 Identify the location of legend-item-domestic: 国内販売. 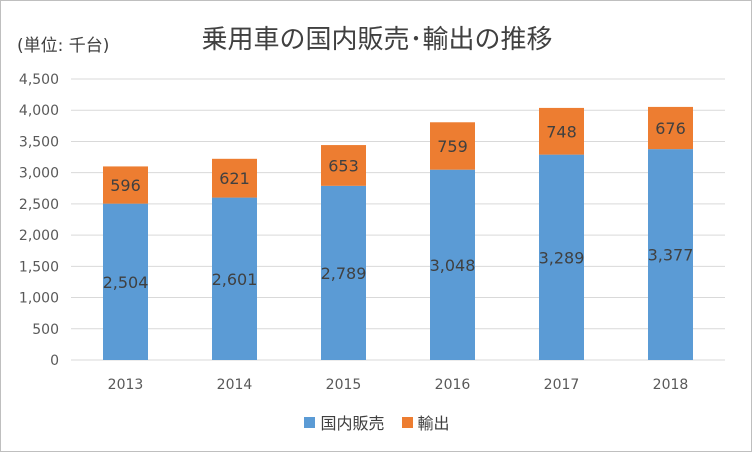
(344, 422).